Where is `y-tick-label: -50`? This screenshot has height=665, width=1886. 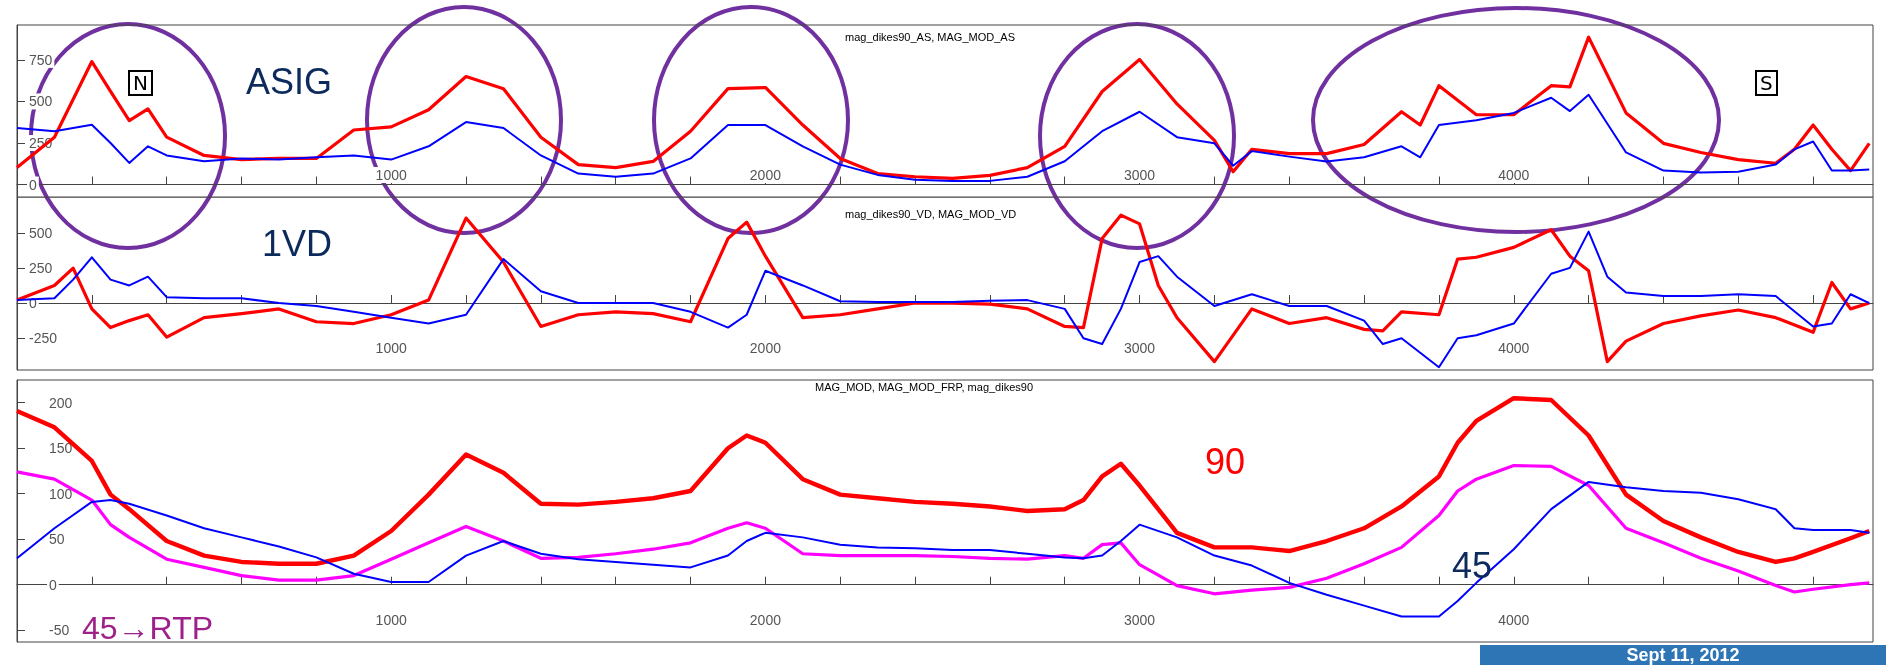
y-tick-label: -50 is located at coordinates (59, 630).